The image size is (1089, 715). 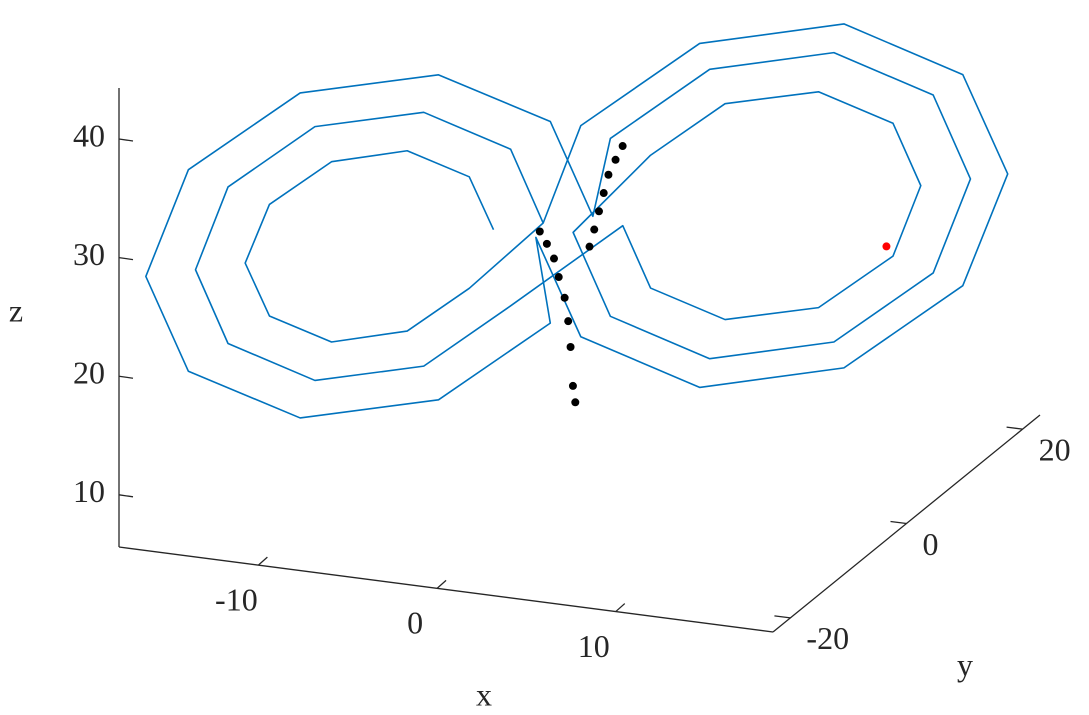 I want to click on x-tick-label: 10, so click(x=594, y=646).